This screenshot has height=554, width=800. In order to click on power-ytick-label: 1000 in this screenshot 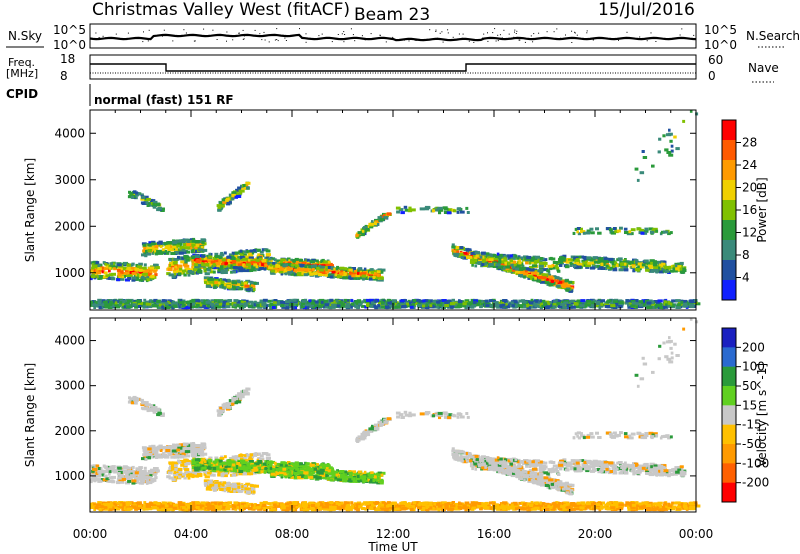, I will do `click(69, 273)`.